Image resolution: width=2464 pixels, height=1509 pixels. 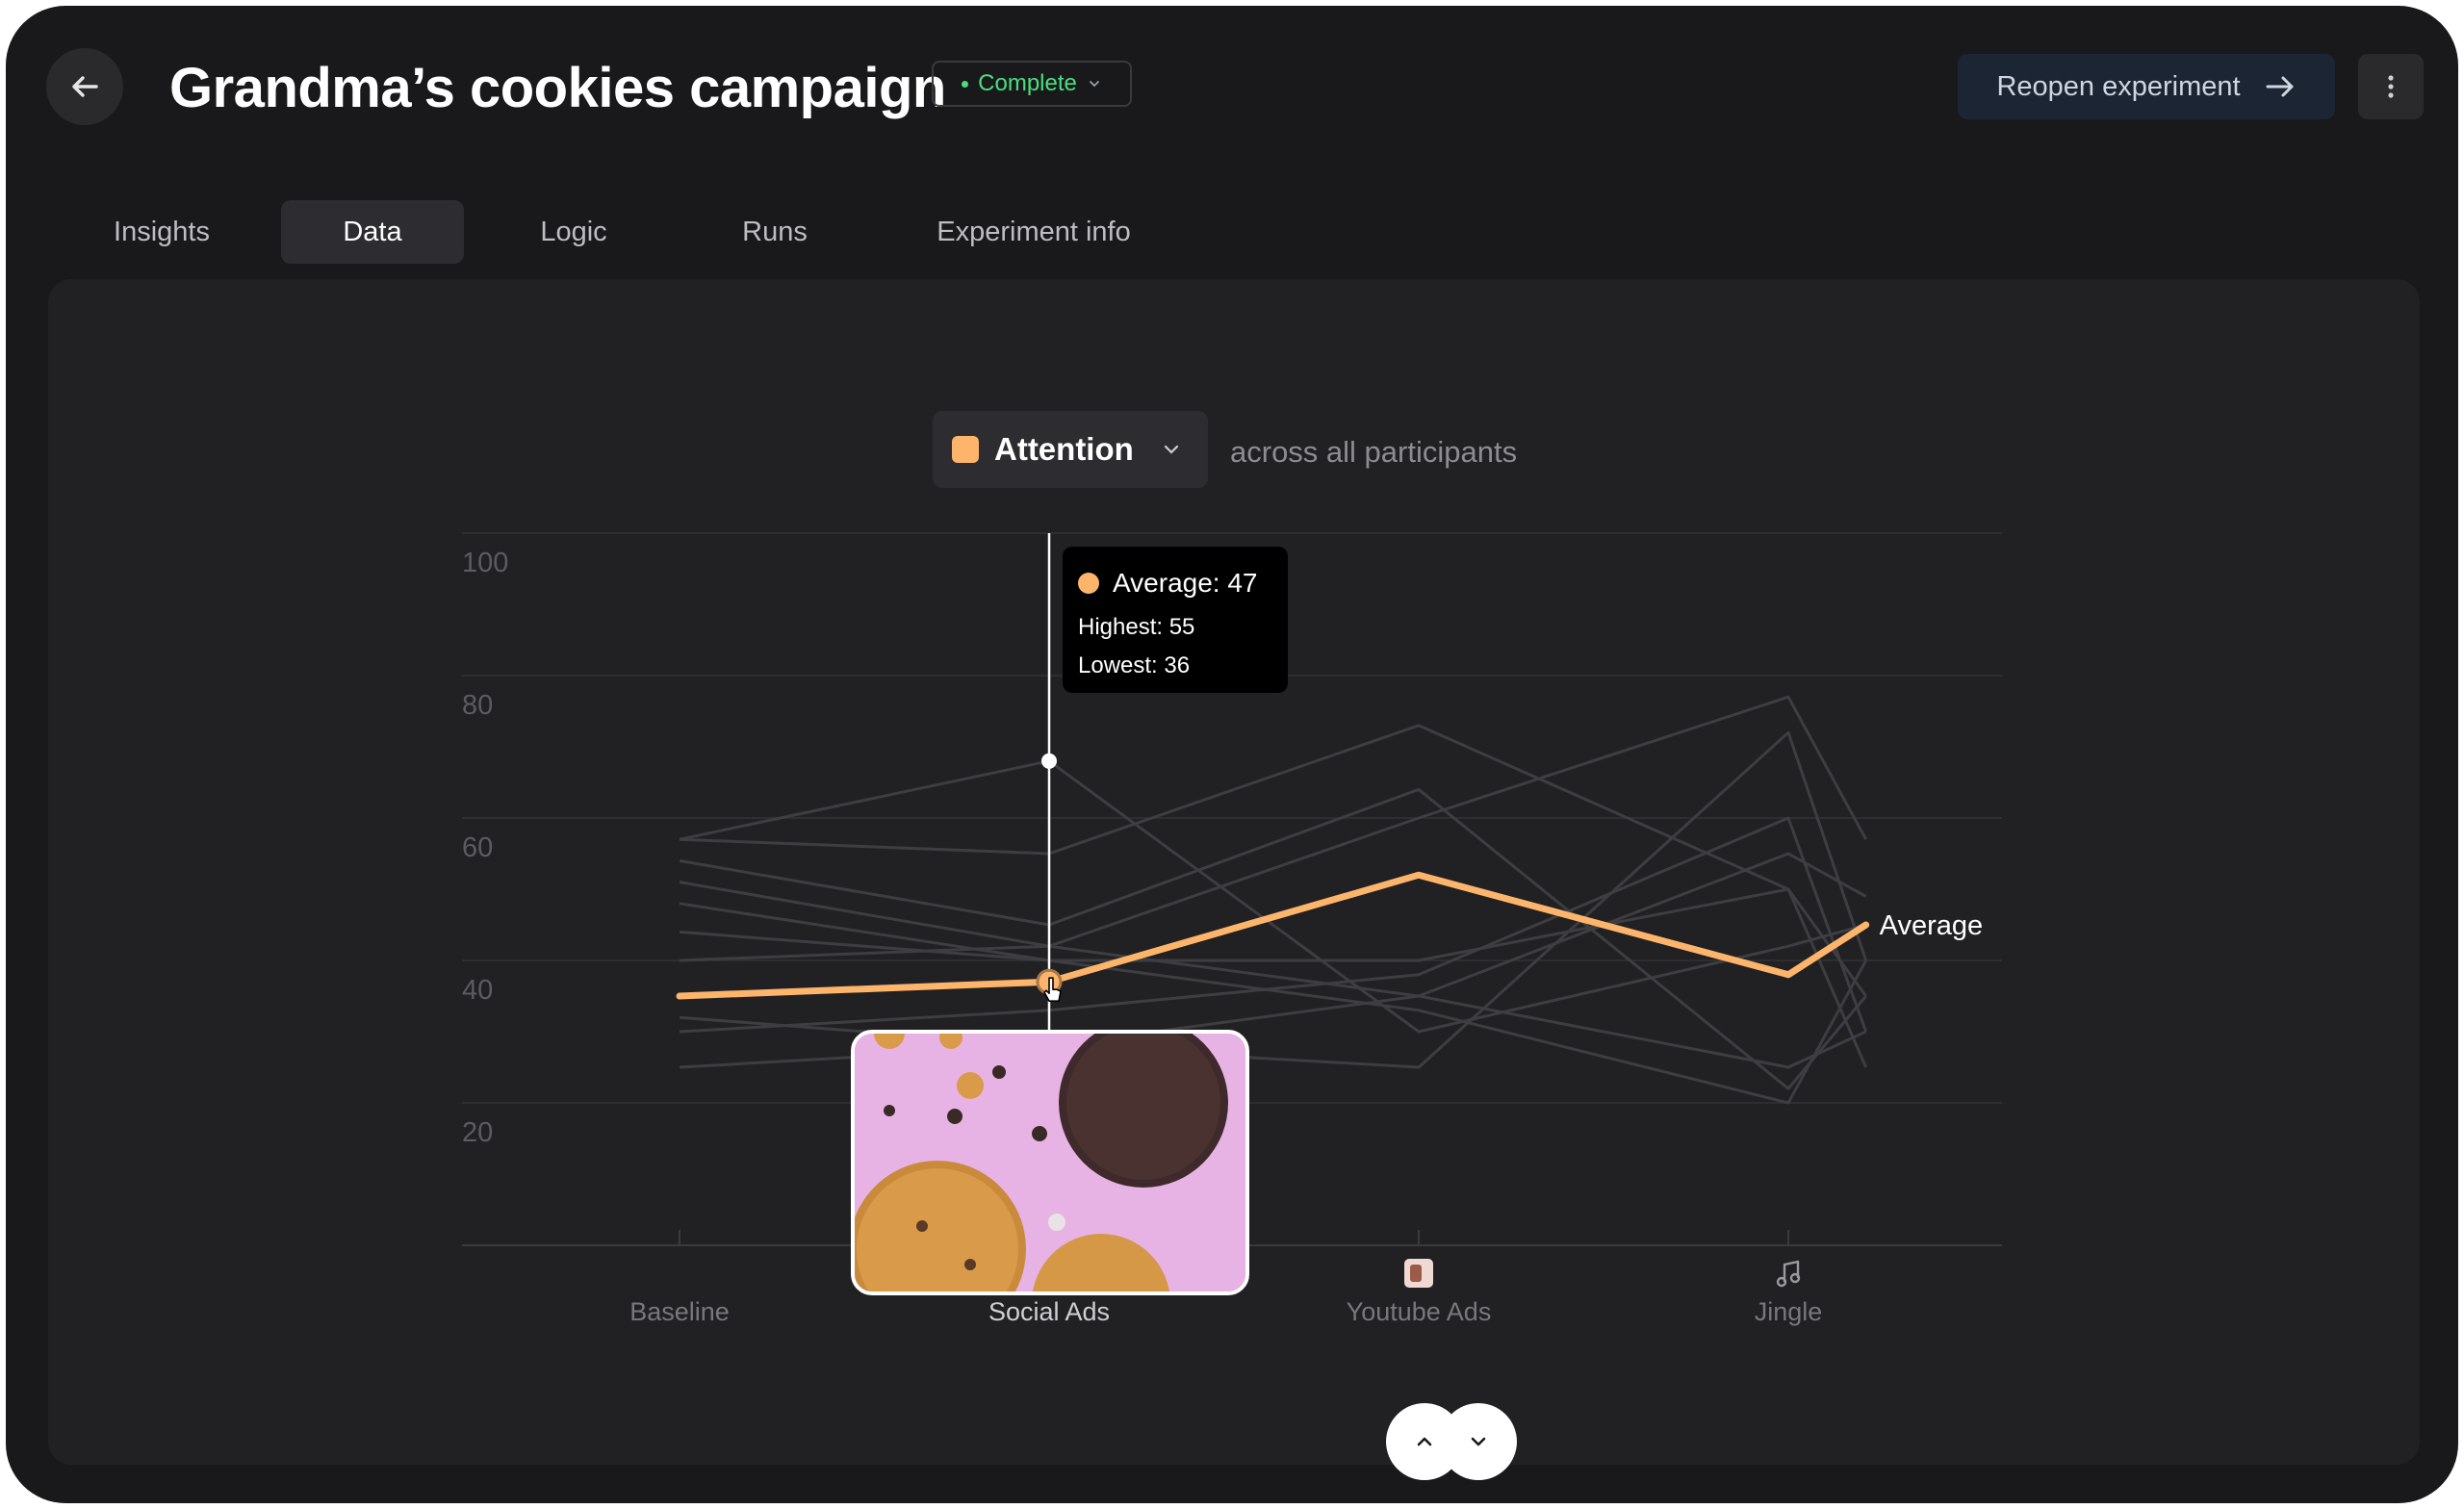 I want to click on tab-data: Data, so click(x=372, y=232).